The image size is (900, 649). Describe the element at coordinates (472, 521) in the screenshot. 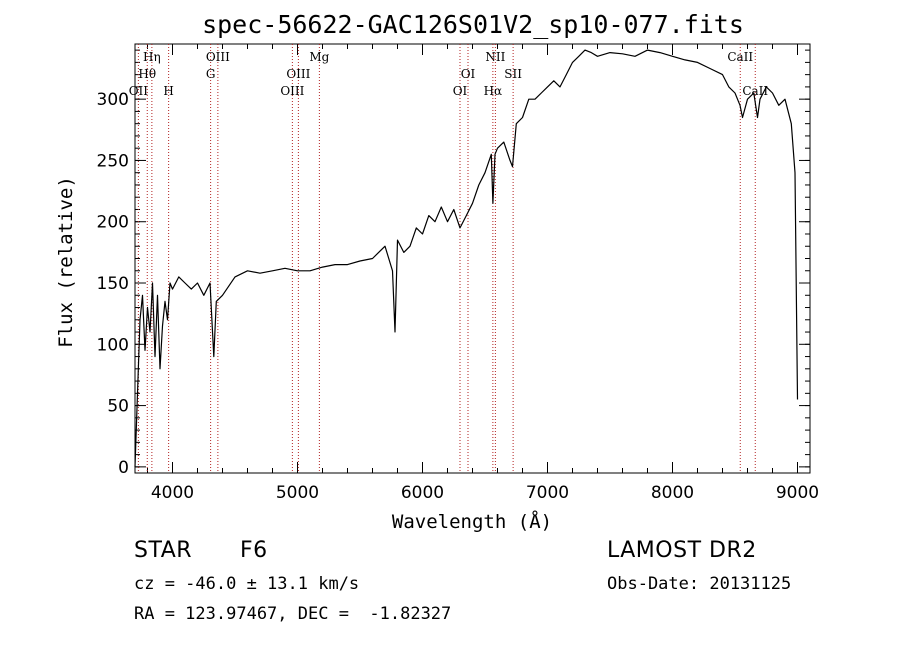

I see `x-axis-label: Wavelength (Å)` at that location.